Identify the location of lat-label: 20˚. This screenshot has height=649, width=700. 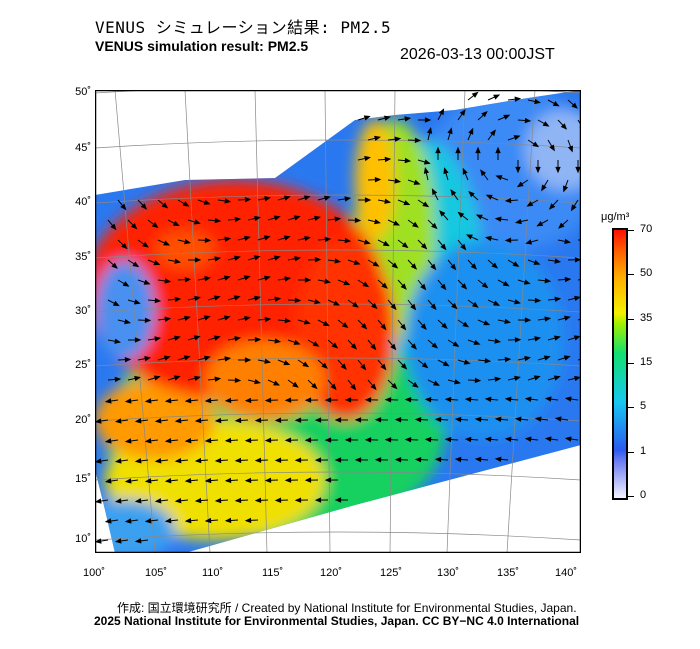
(83, 420).